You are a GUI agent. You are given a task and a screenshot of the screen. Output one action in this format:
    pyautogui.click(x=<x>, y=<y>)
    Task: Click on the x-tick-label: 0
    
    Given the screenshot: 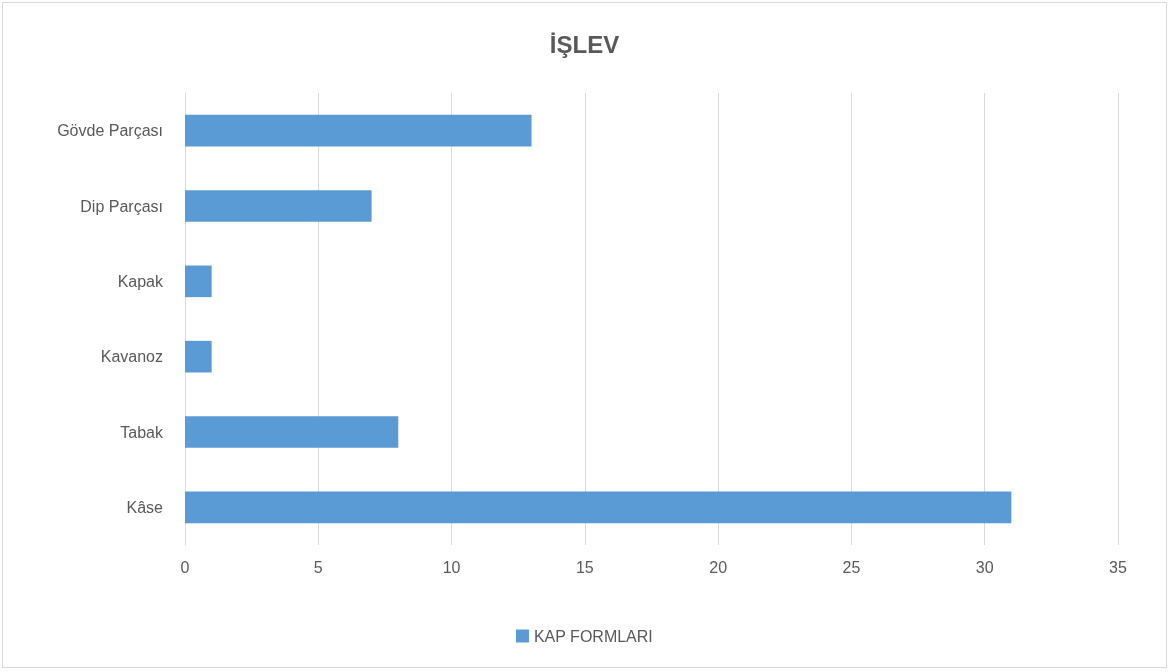 What is the action you would take?
    pyautogui.click(x=185, y=567)
    